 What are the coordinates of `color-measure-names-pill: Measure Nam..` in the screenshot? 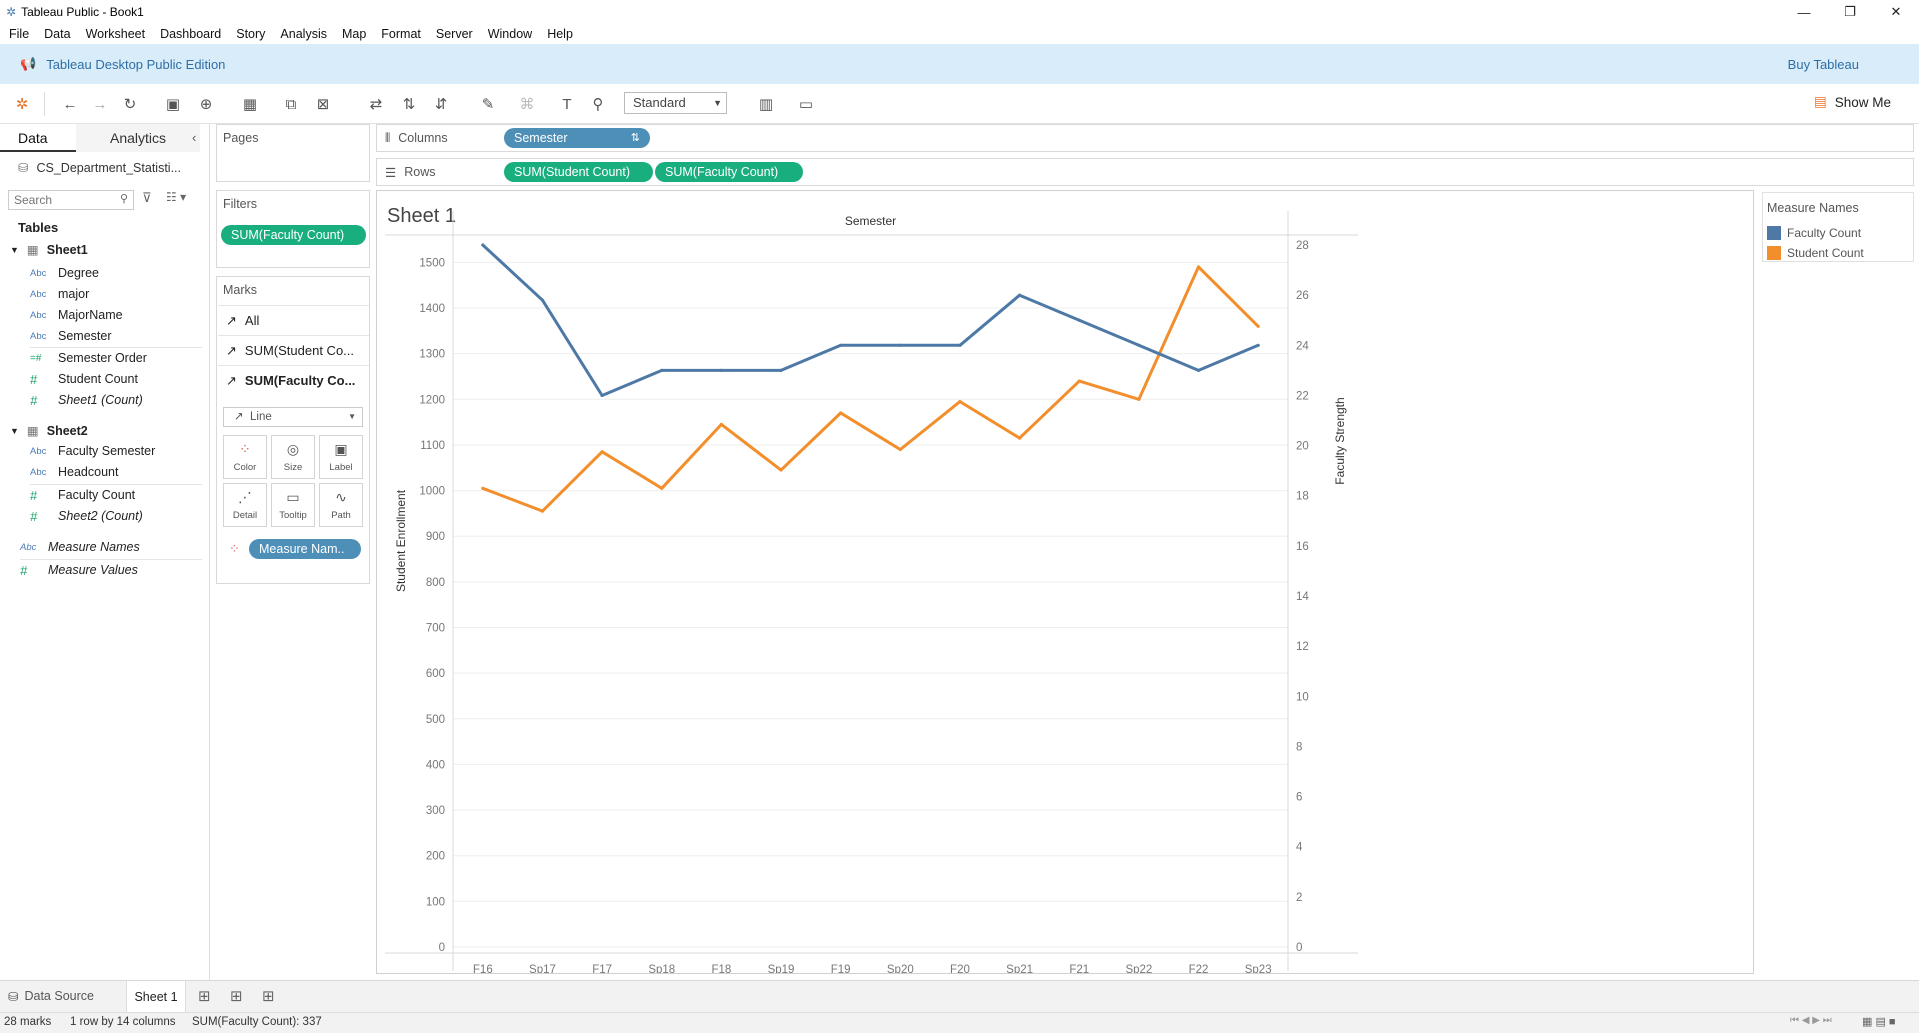 It's located at (305, 549).